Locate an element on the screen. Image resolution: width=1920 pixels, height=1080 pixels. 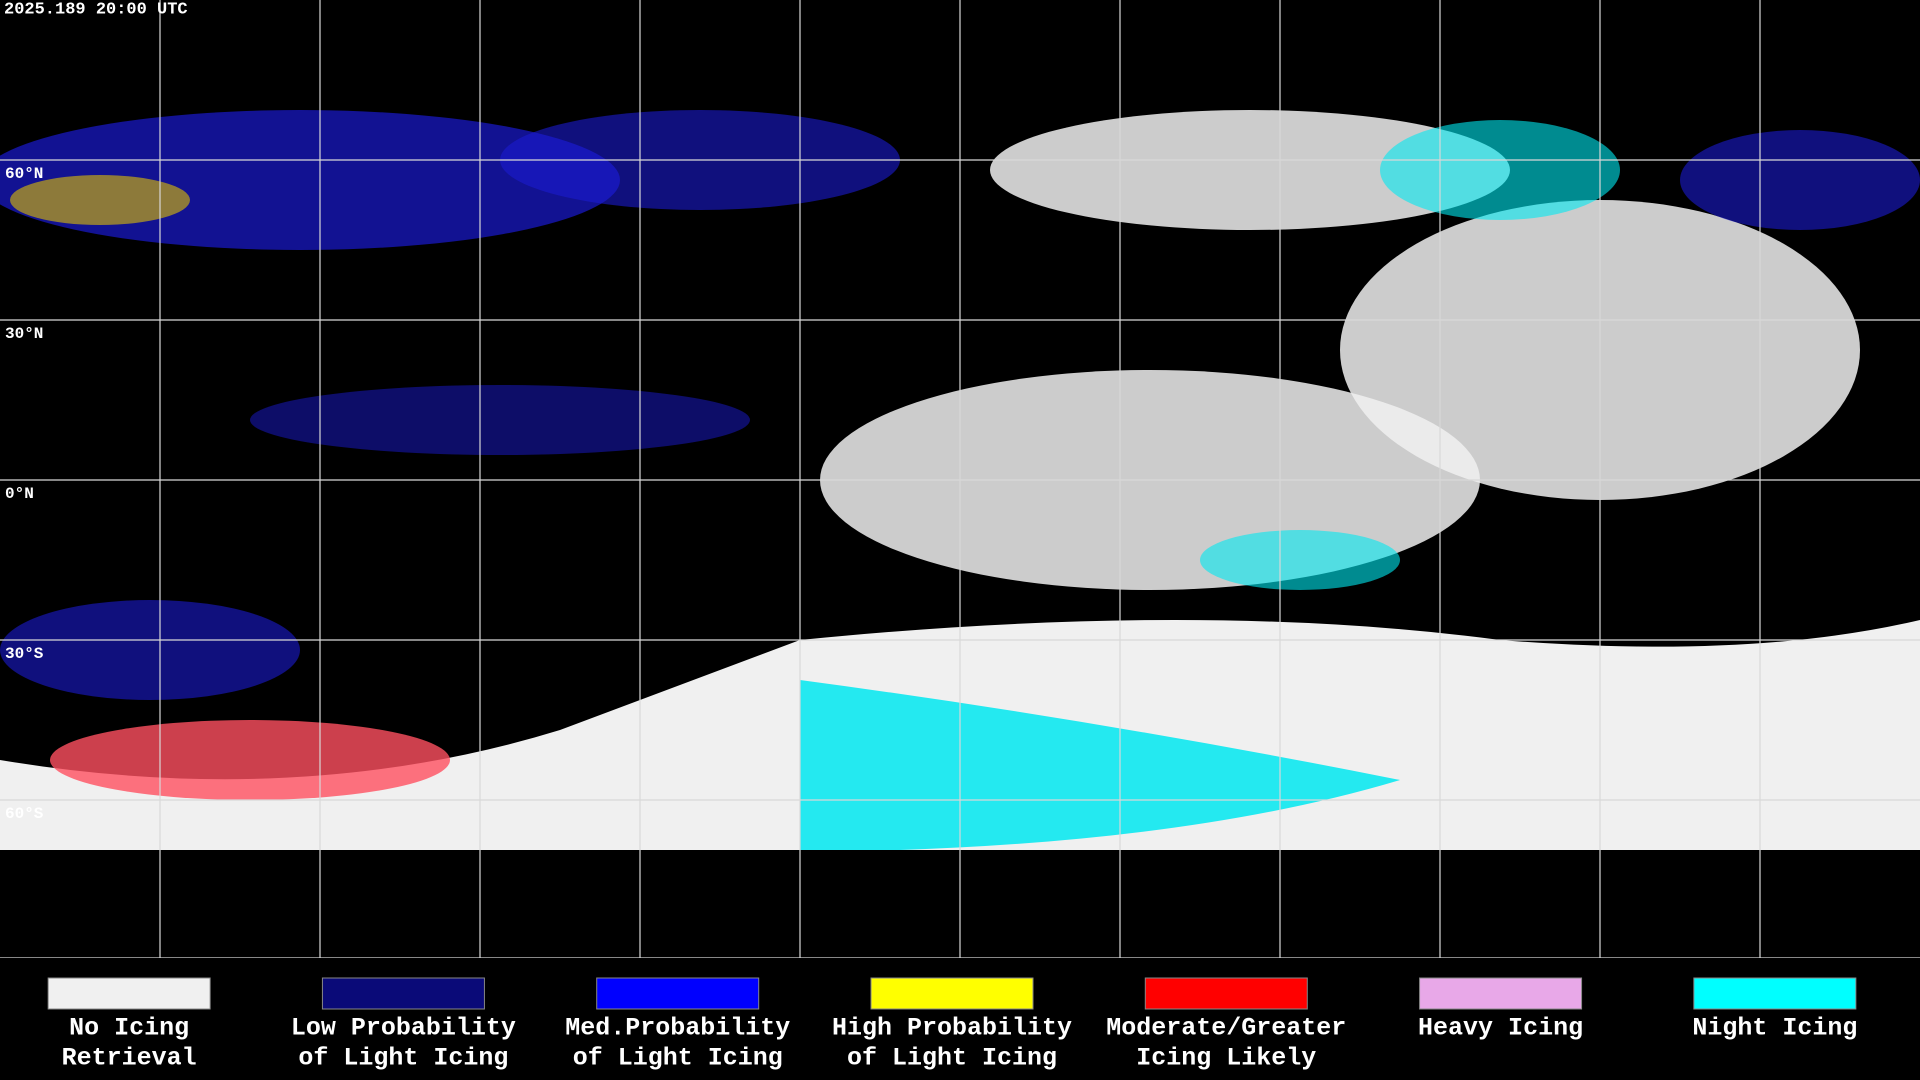
legend-label: Retrieval is located at coordinates (129, 1058).